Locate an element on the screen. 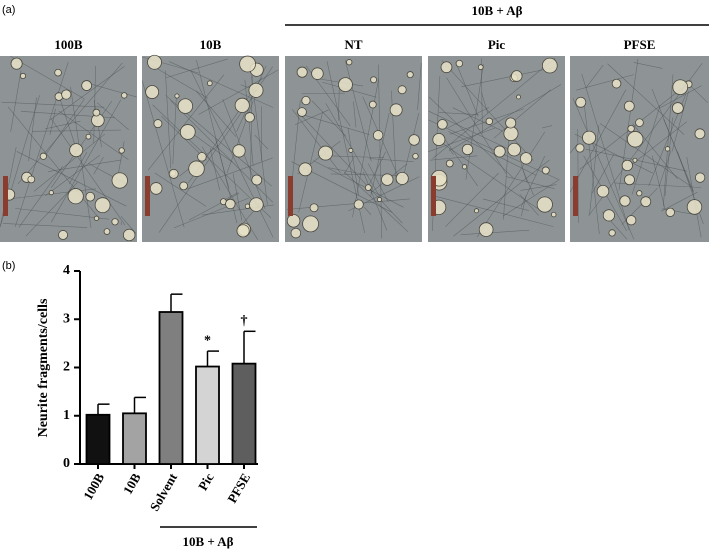  significance-mark: † is located at coordinates (244, 321).